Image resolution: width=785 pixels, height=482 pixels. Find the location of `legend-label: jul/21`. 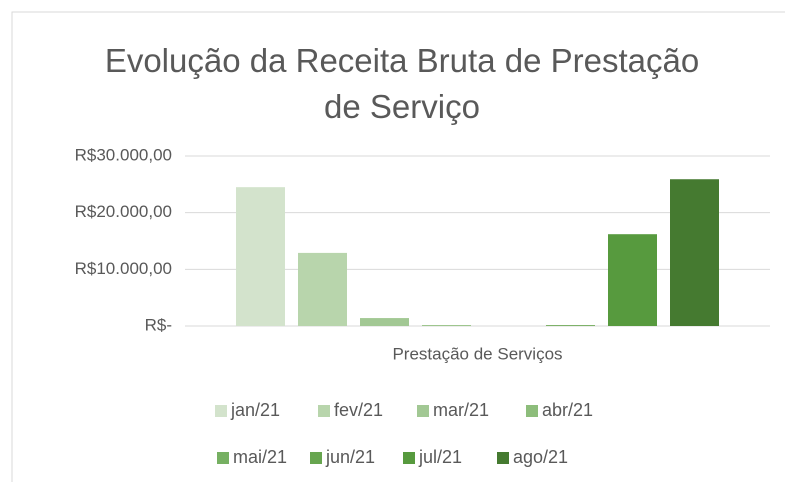

legend-label: jul/21 is located at coordinates (440, 457).